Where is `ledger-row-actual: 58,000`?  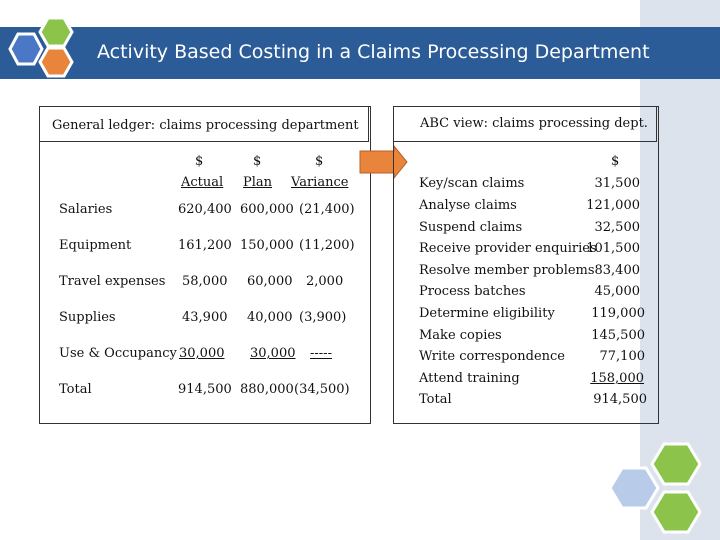 ledger-row-actual: 58,000 is located at coordinates (205, 281).